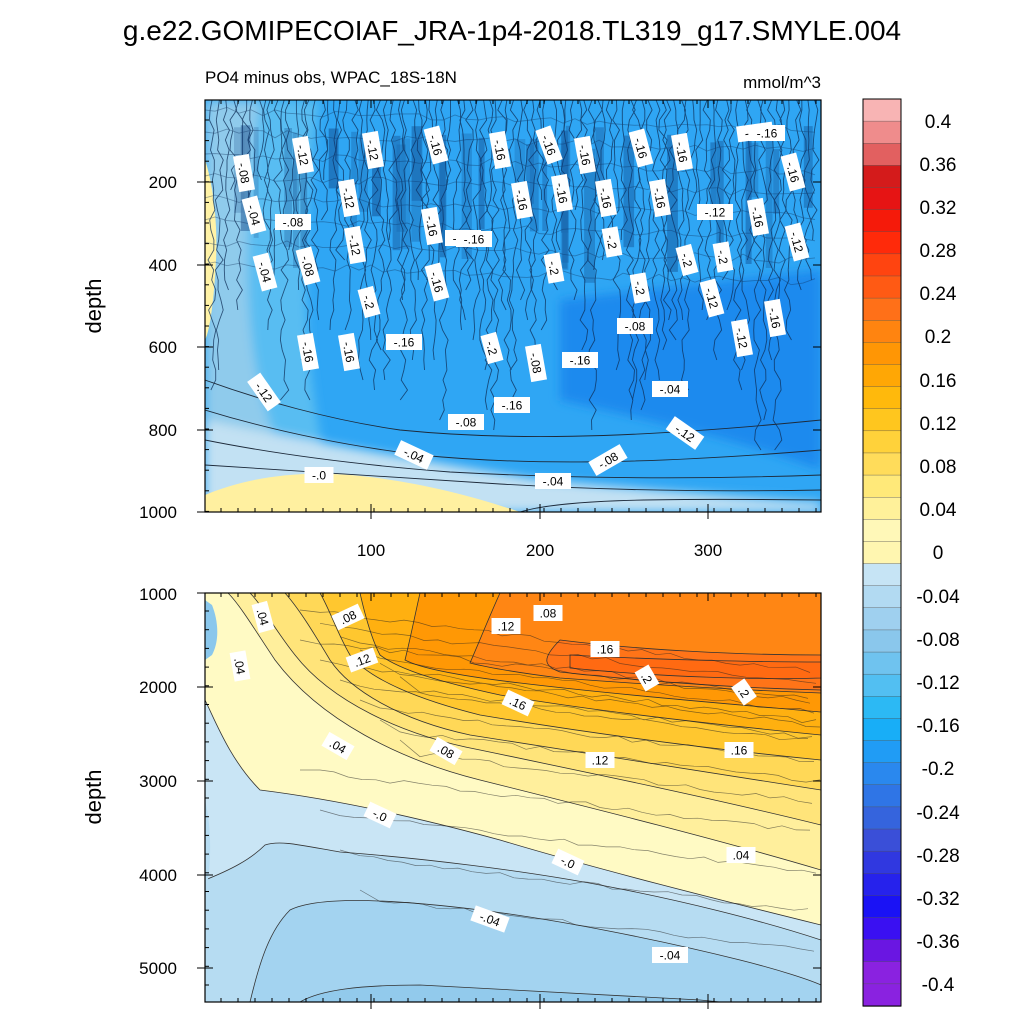 The height and width of the screenshot is (1029, 1024). Describe the element at coordinates (308, 266) in the screenshot. I see `contour-label: -.08` at that location.